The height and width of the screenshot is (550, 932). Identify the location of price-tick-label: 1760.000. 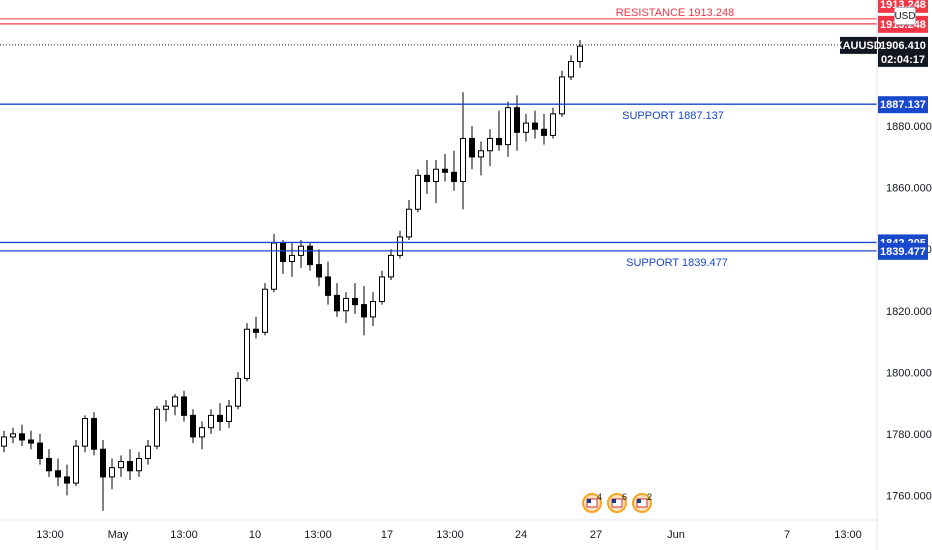
(909, 496).